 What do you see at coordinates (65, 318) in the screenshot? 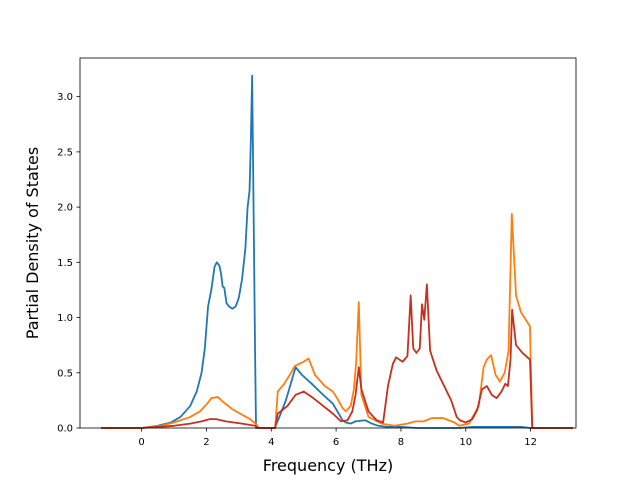
I see `y-tick-label: 1.0` at bounding box center [65, 318].